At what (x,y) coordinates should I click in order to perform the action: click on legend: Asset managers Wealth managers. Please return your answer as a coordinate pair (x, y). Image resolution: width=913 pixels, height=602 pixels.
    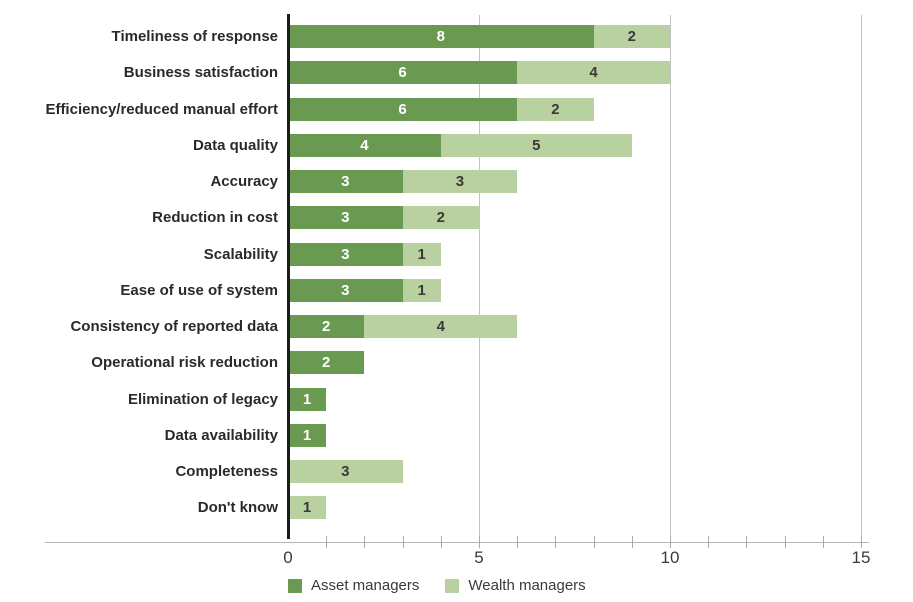
    Looking at the image, I should click on (450, 585).